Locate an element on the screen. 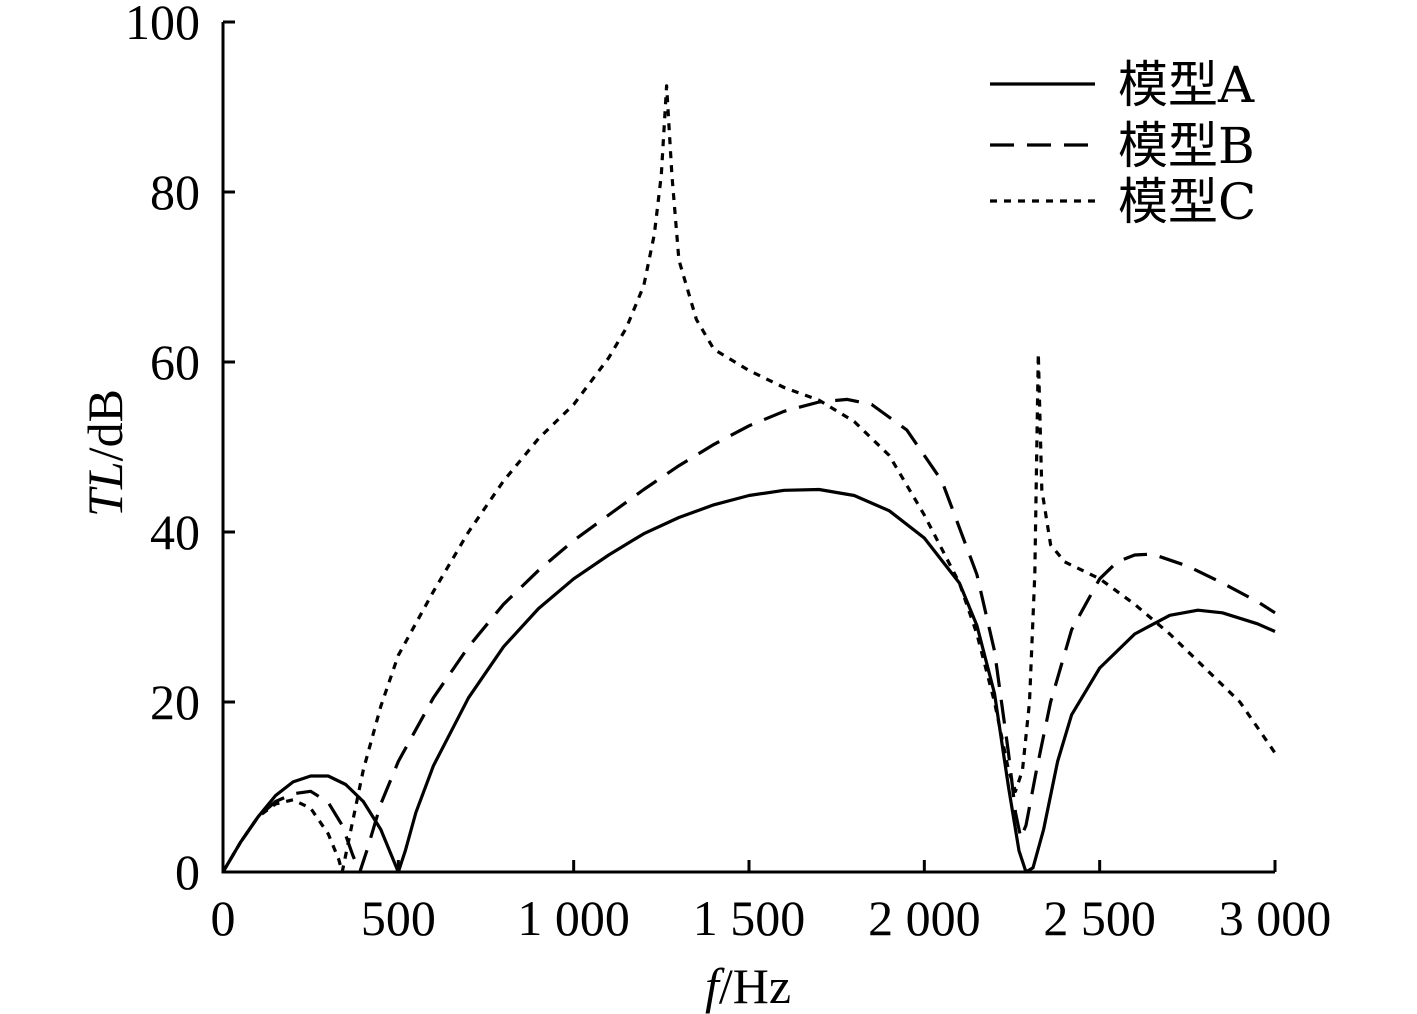 The width and height of the screenshot is (1417, 1014). y-tick-label: 100 is located at coordinates (162, 25).